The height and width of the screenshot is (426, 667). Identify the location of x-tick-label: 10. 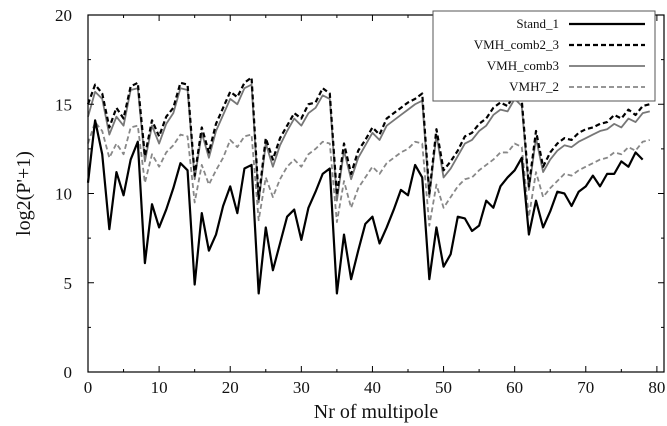
(159, 387).